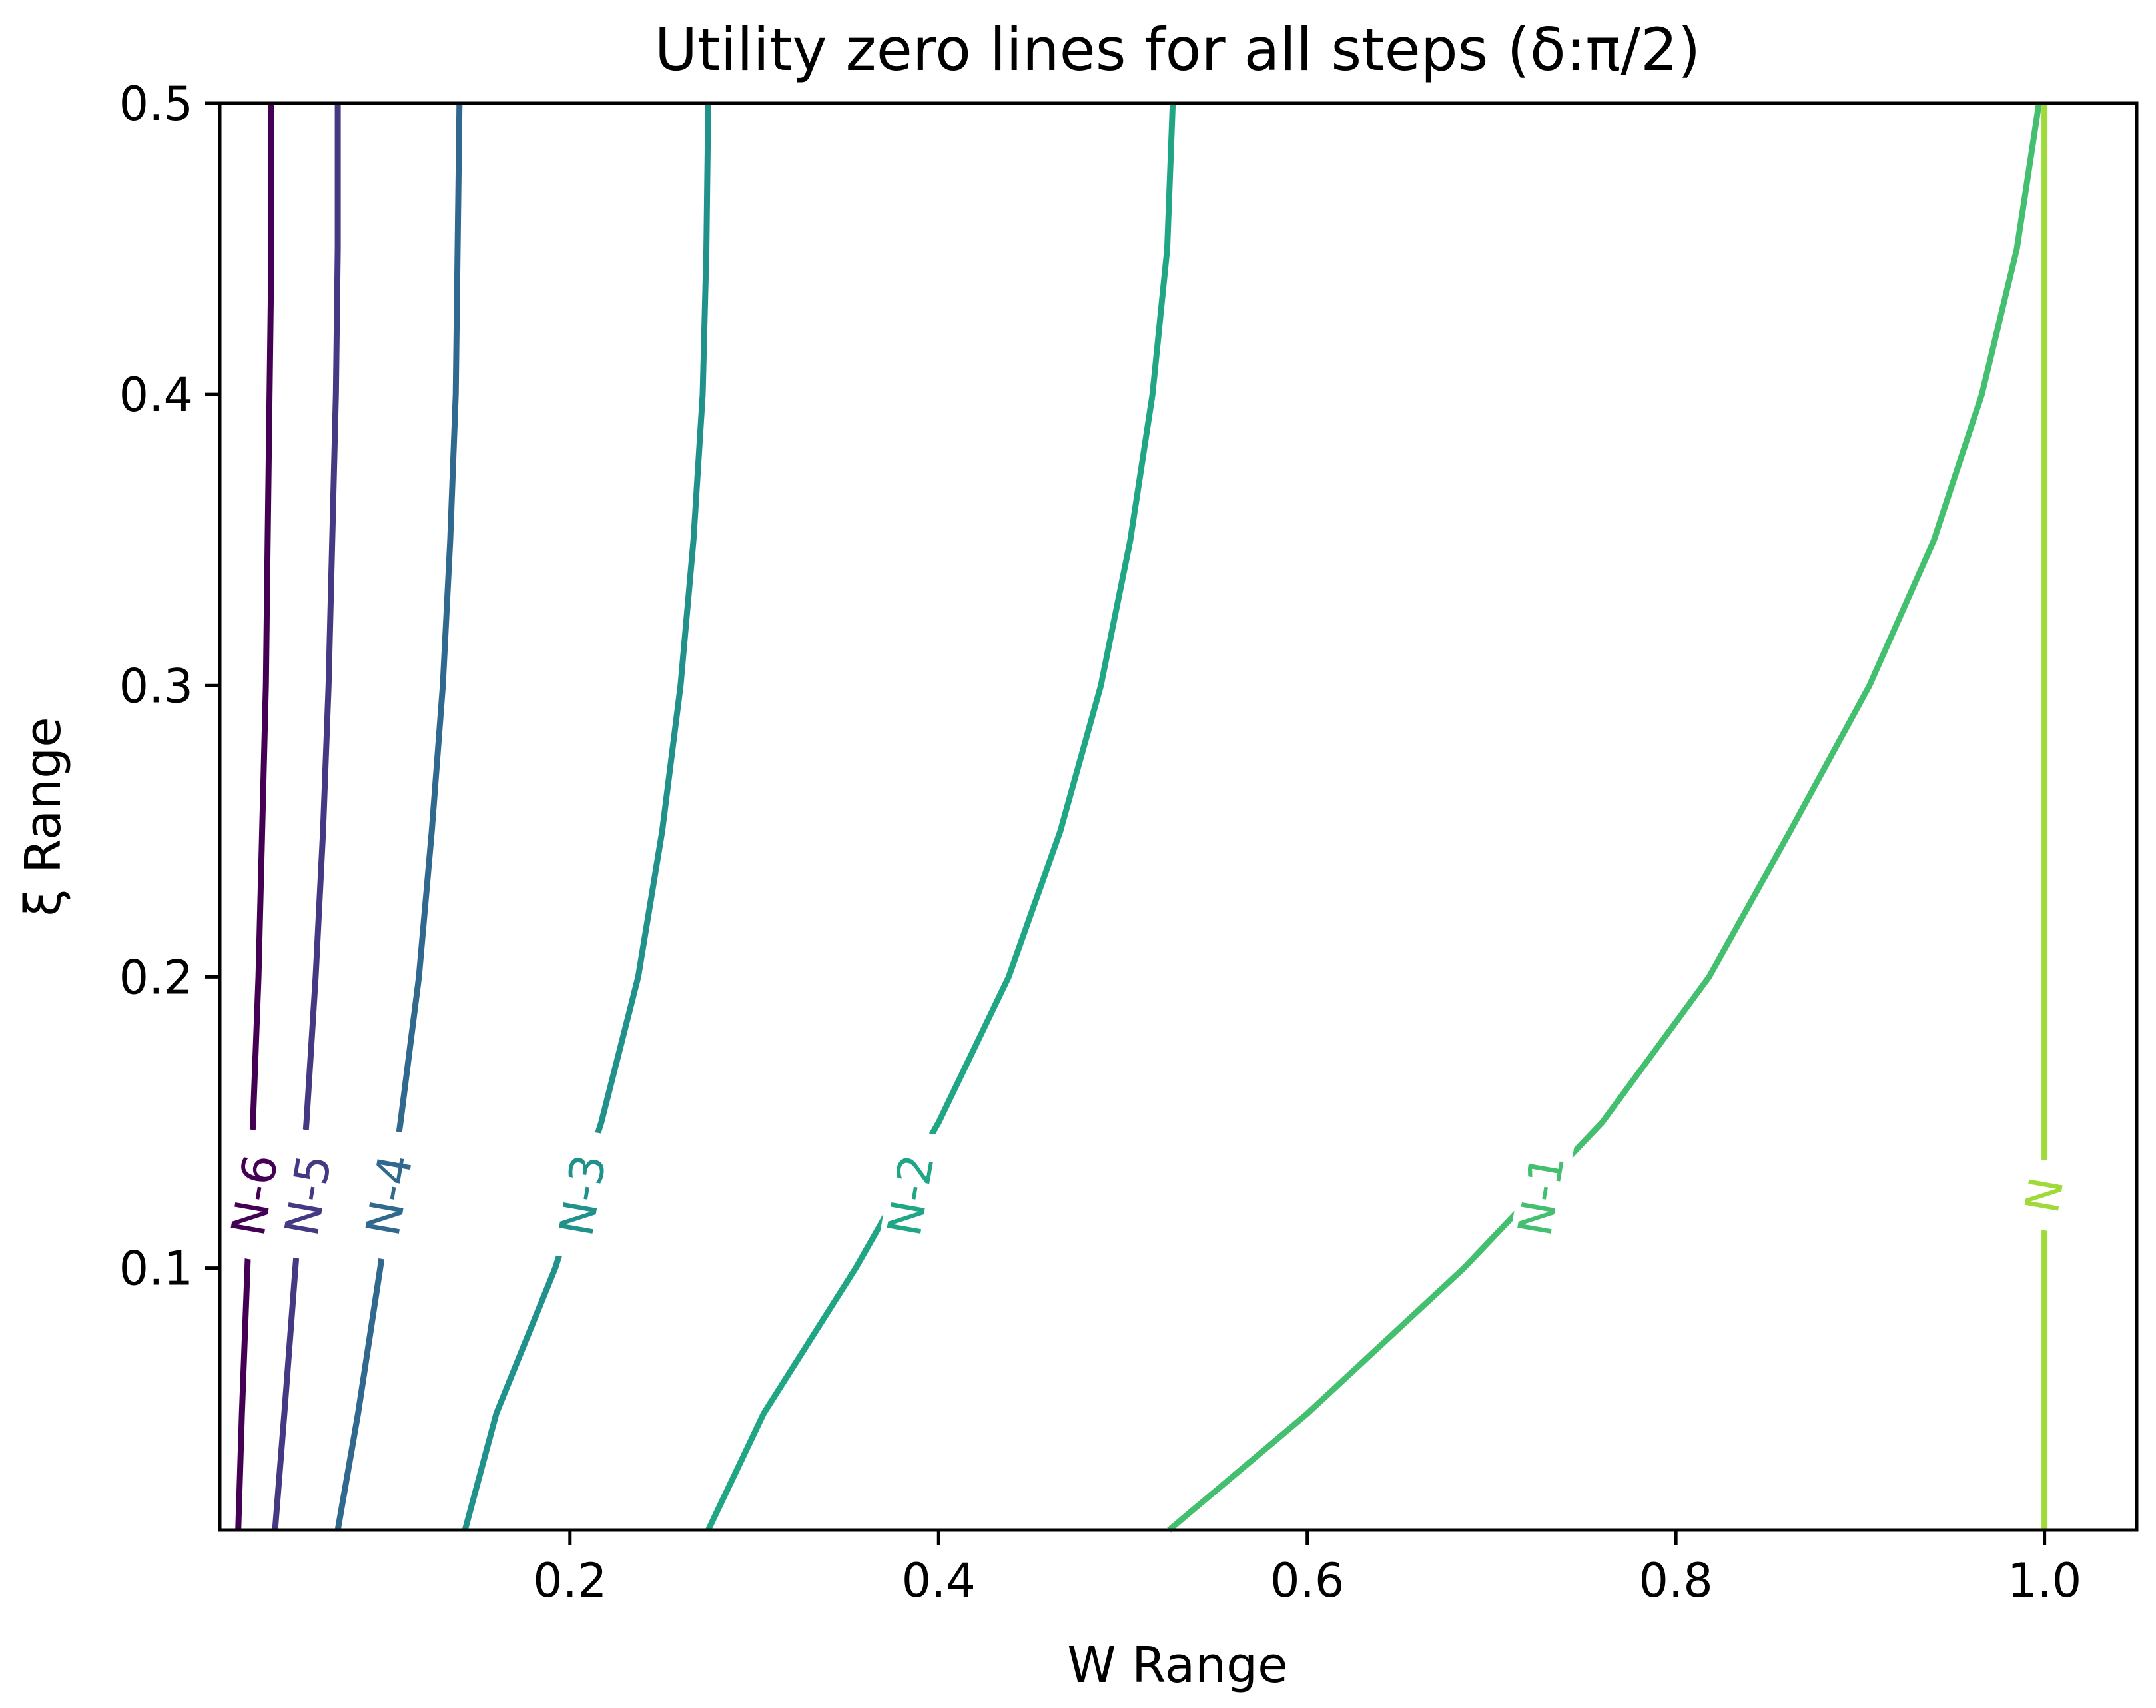 The image size is (2156, 1708). I want to click on x-tick-label: 0.4, so click(939, 1580).